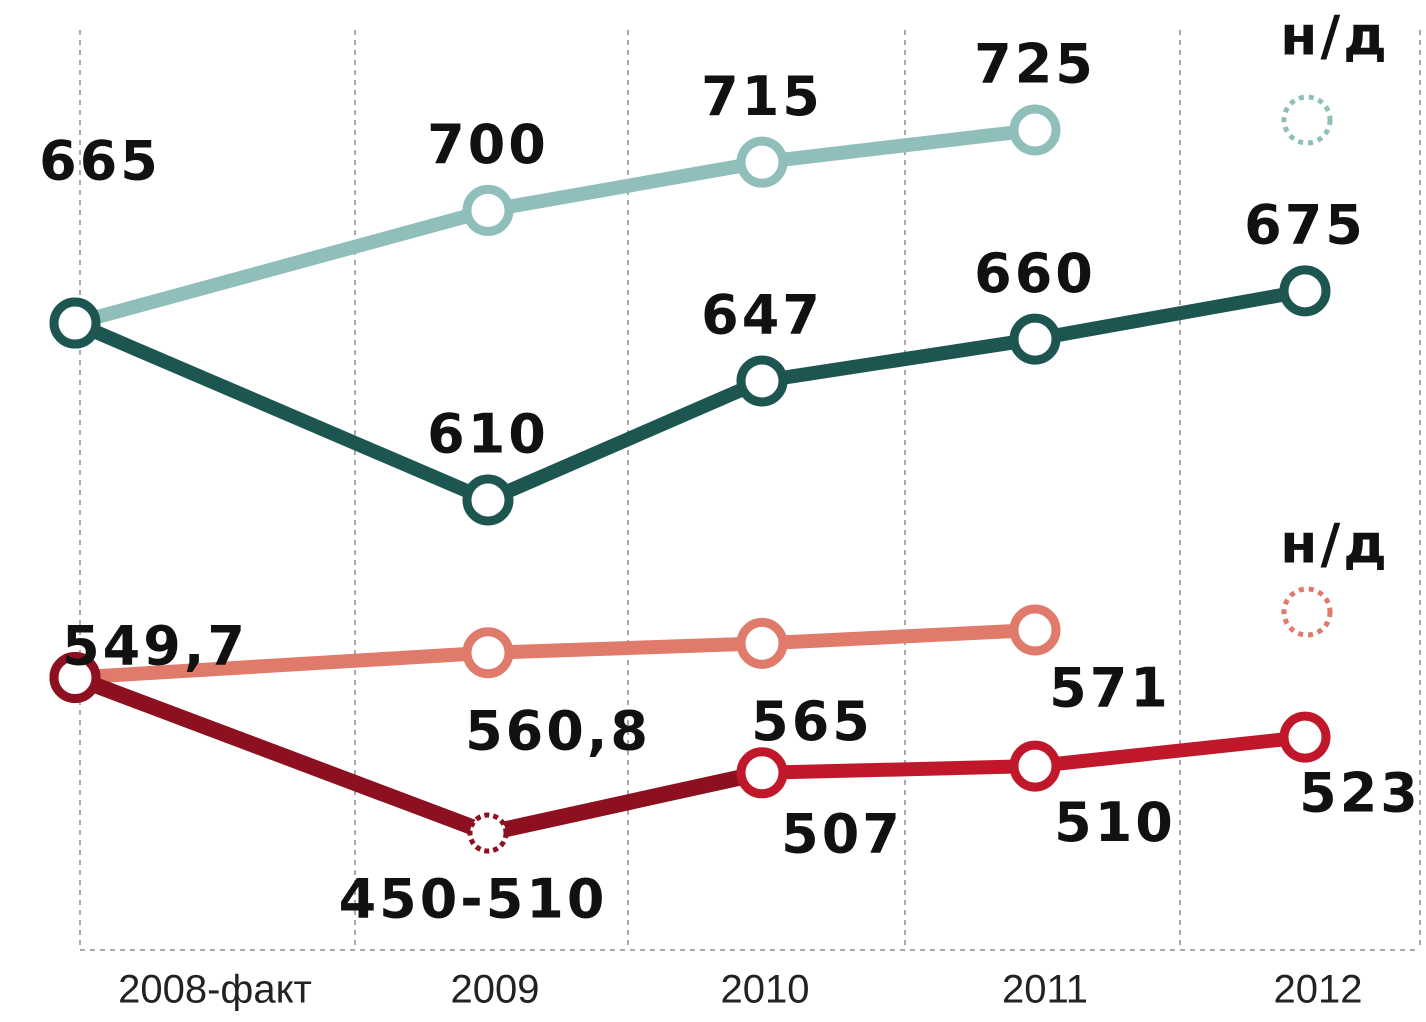 The width and height of the screenshot is (1426, 1022). I want to click on value-label: 610, so click(488, 434).